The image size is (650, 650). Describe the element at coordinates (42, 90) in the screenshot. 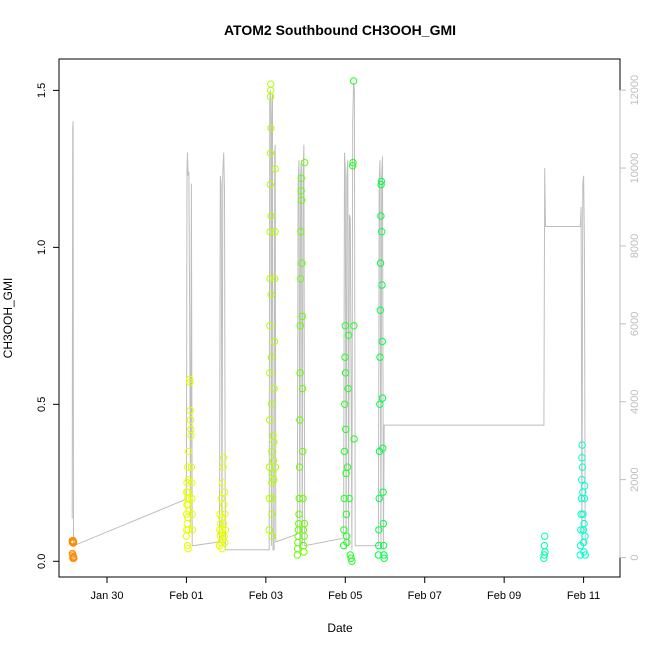

I see `y-tick-label: 1.5` at that location.